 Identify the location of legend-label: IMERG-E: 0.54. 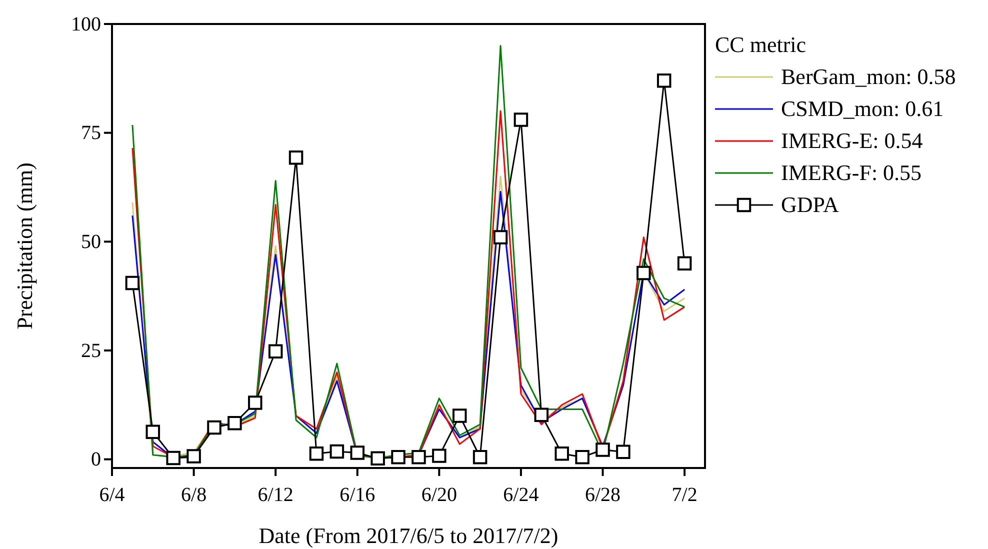
(852, 140).